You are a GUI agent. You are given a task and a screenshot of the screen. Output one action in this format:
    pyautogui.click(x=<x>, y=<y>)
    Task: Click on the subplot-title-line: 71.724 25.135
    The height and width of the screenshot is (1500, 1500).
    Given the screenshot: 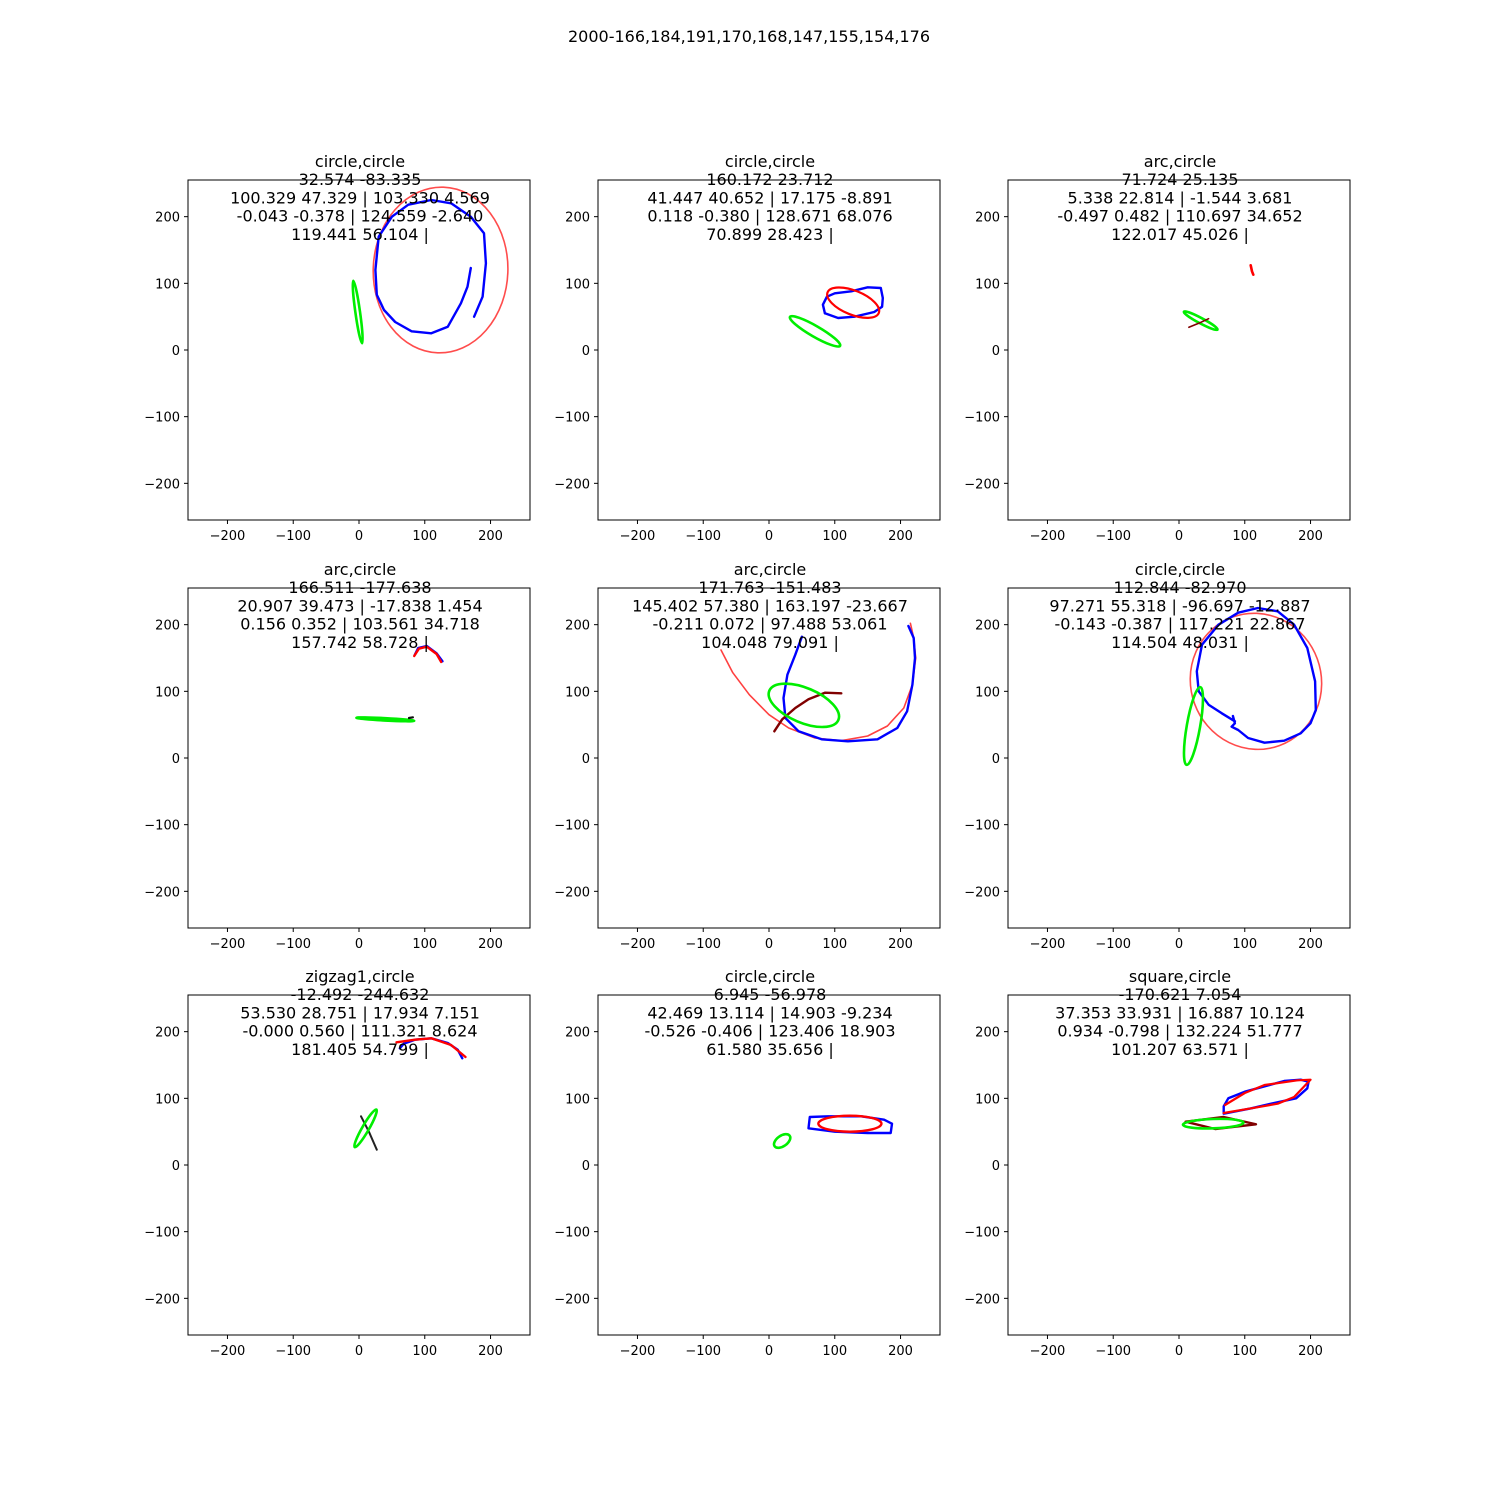 What is the action you would take?
    pyautogui.click(x=1179, y=179)
    